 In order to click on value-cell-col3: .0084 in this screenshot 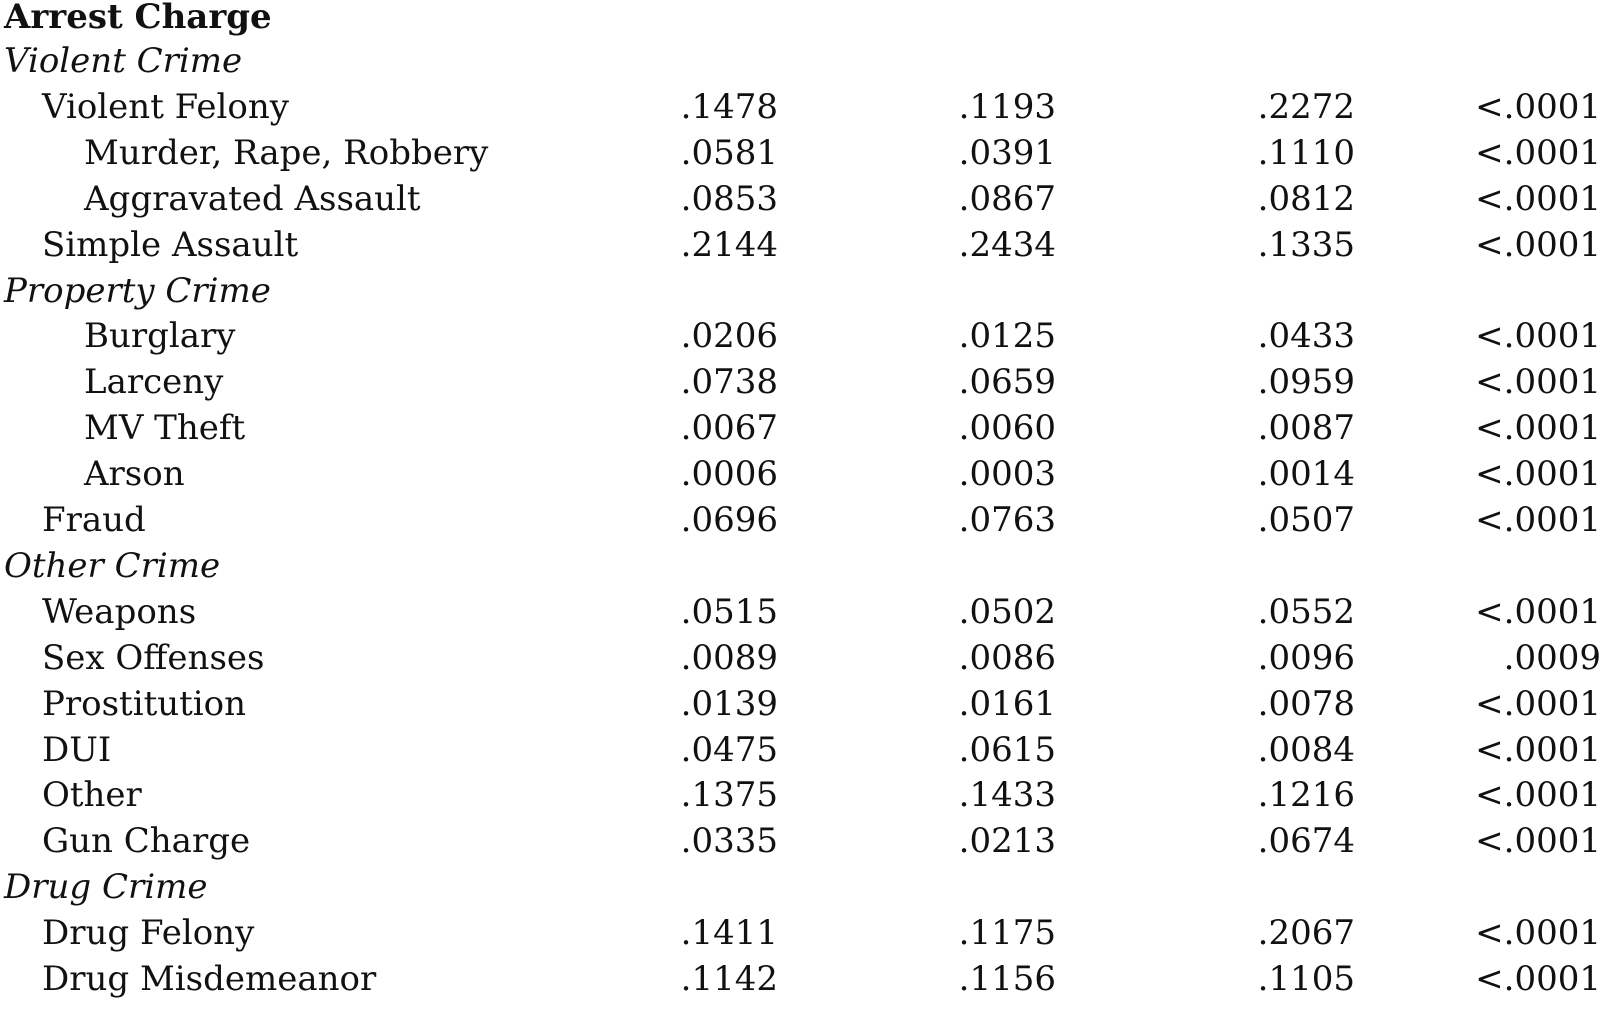, I will do `click(1306, 749)`.